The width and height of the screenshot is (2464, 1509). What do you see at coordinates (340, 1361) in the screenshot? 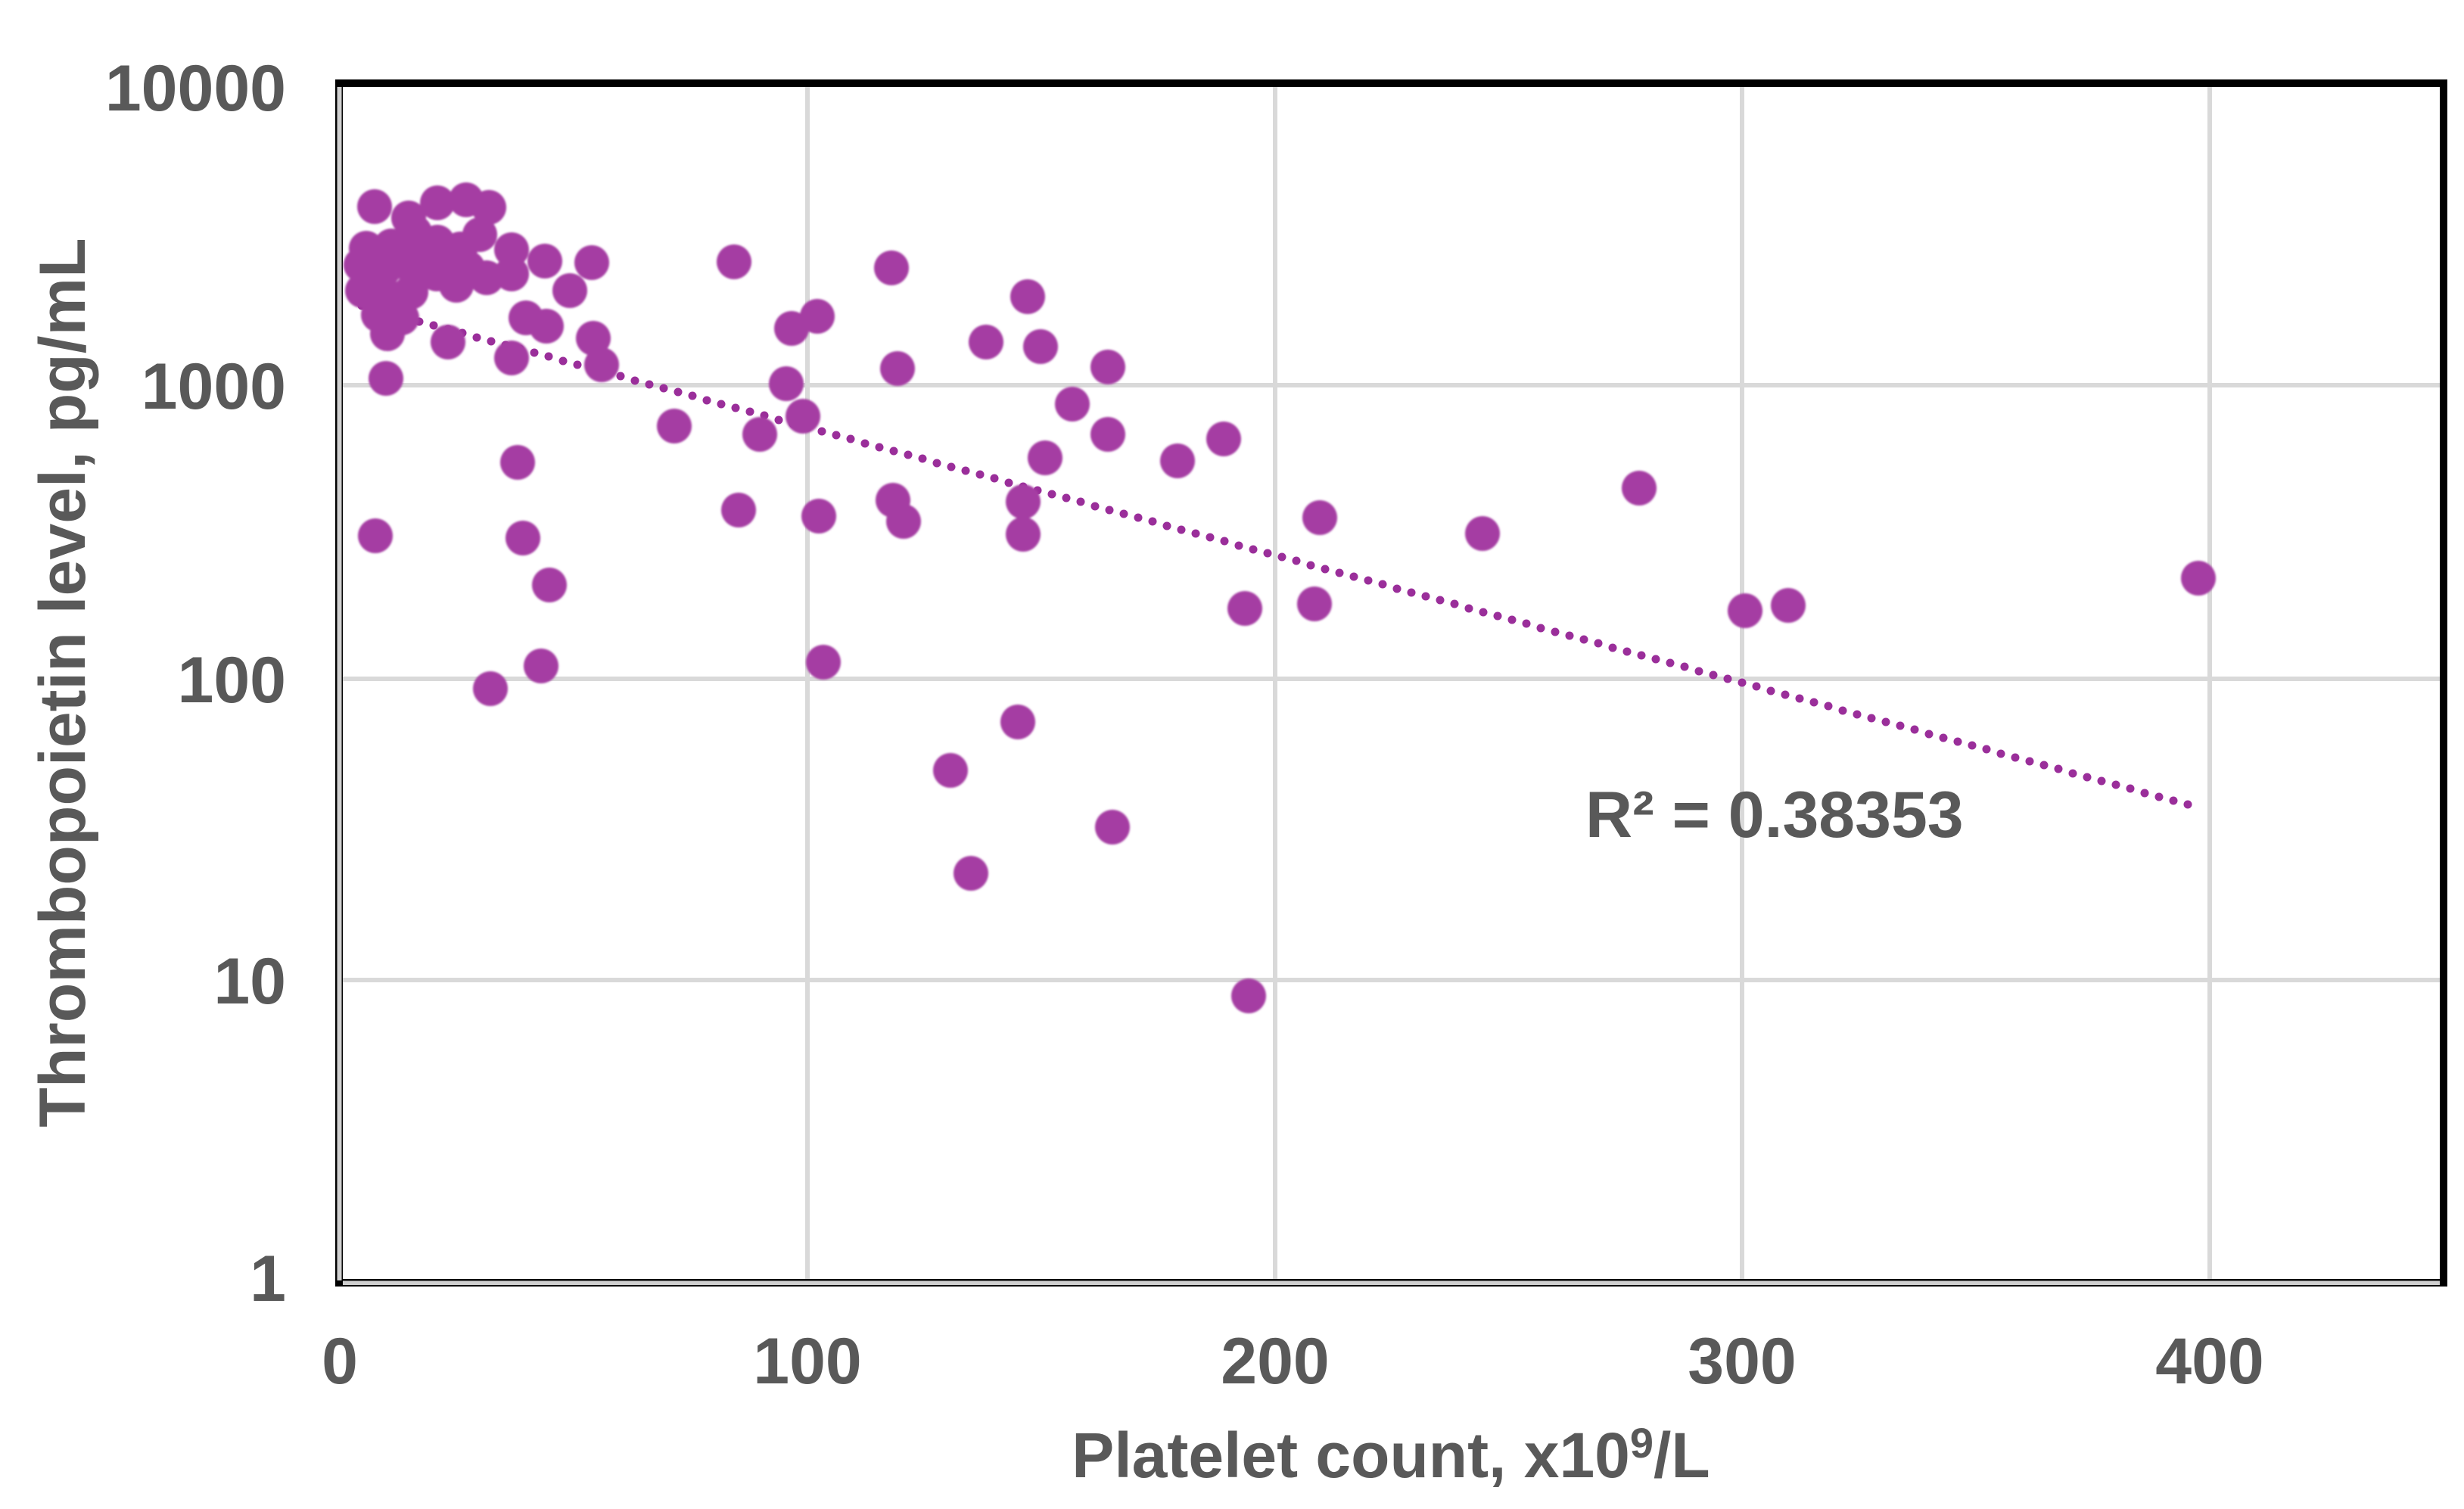
I see `svg-text: 0` at bounding box center [340, 1361].